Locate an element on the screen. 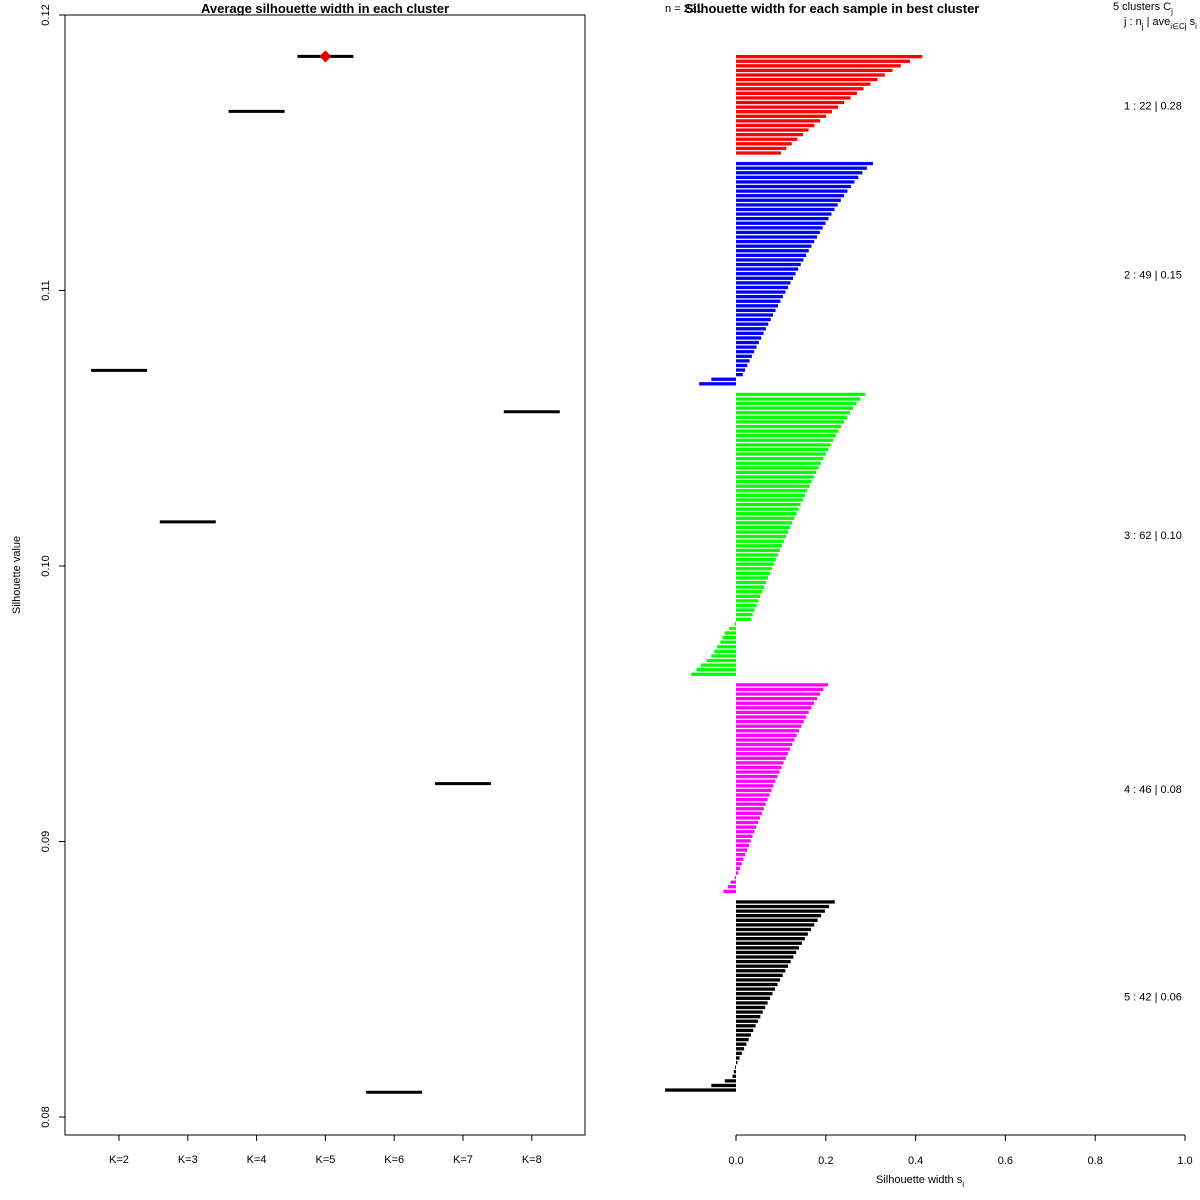 The width and height of the screenshot is (1200, 1200). left-x-tick-label: K=6 is located at coordinates (394, 1160).